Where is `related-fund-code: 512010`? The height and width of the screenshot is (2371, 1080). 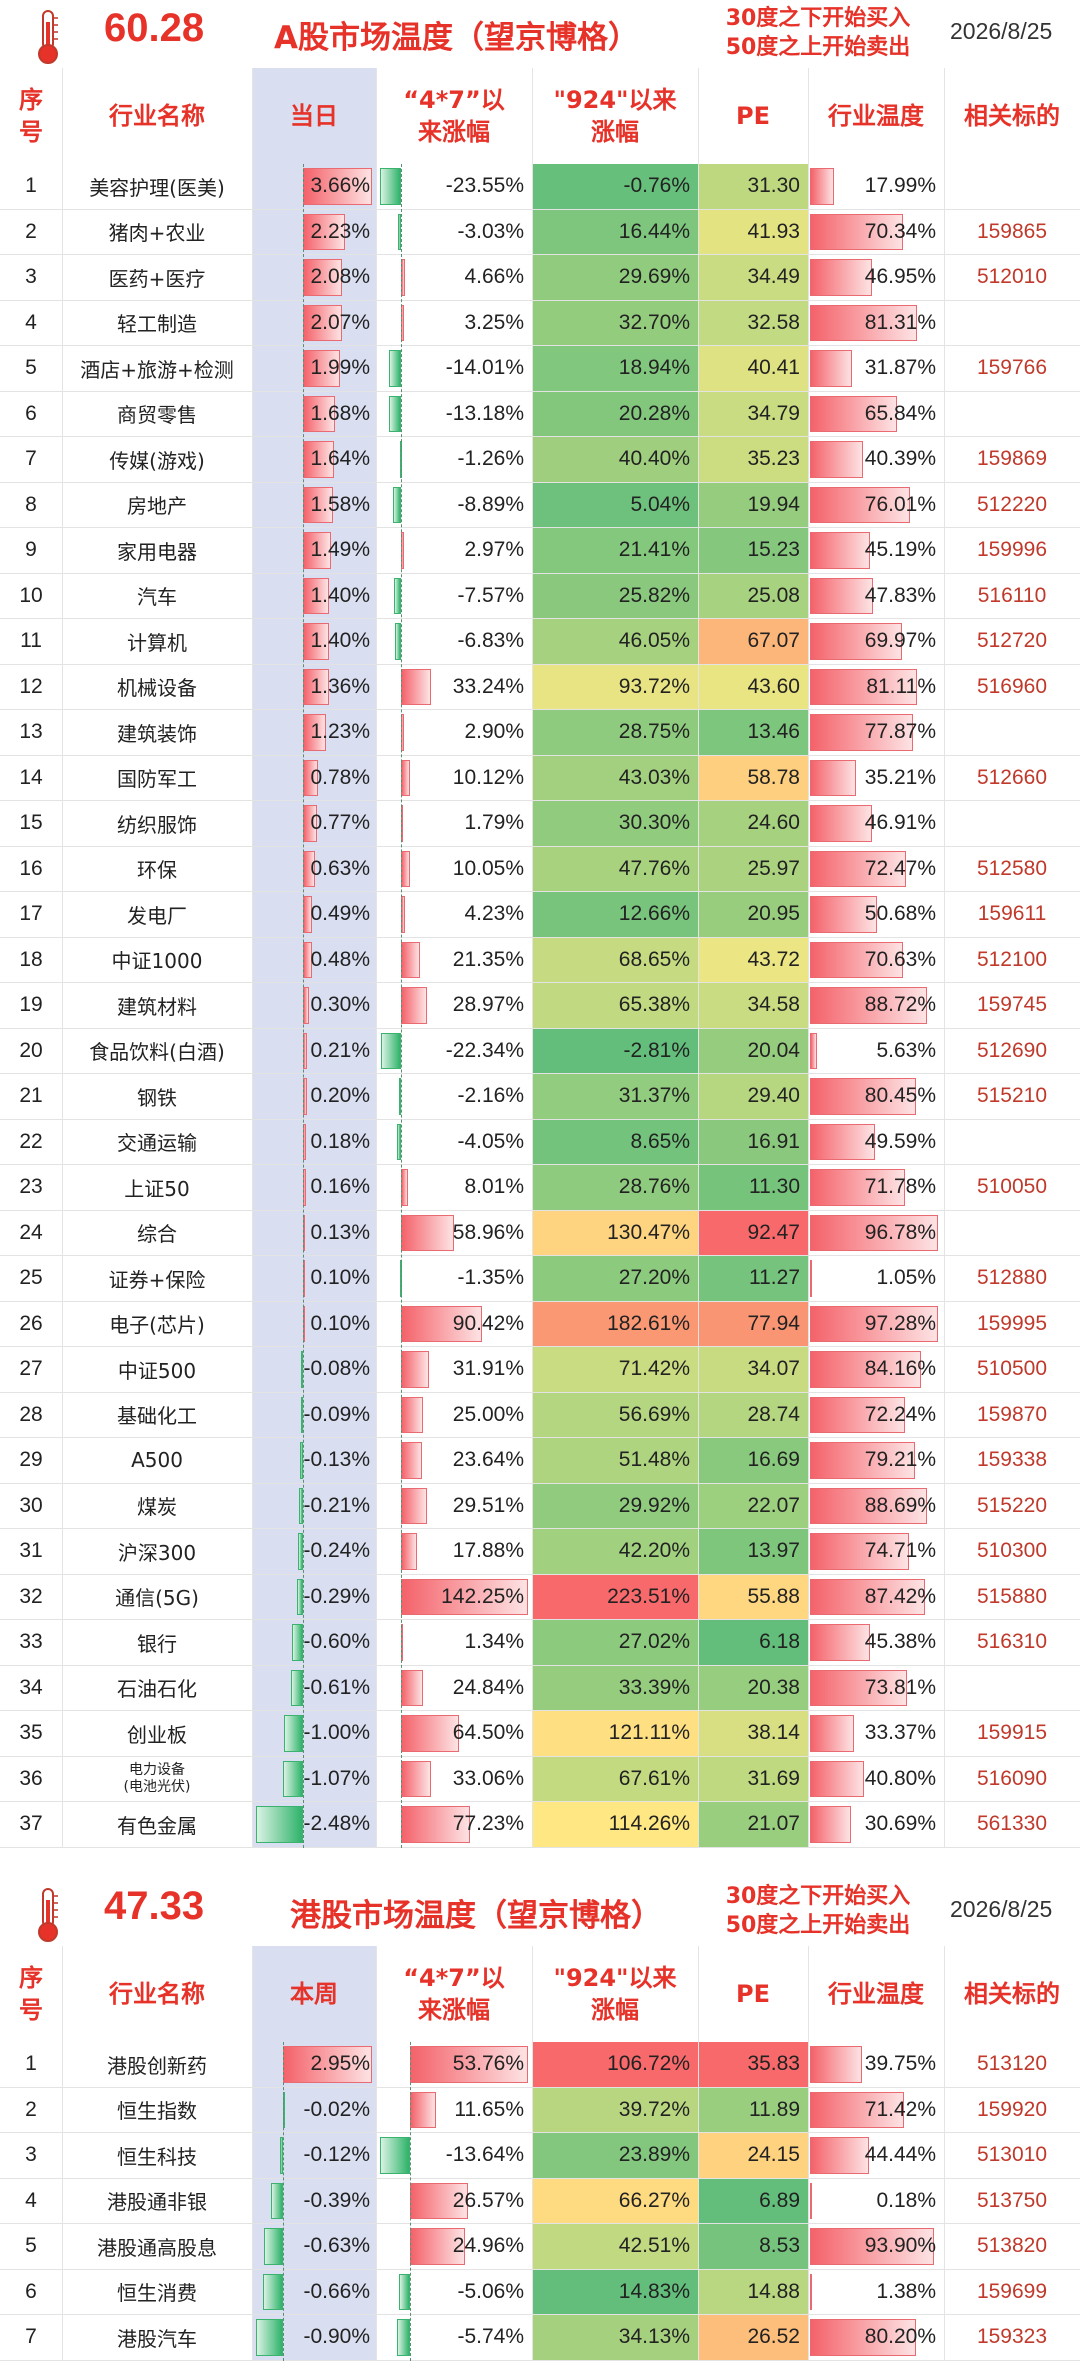
related-fund-code: 512010 is located at coordinates (1012, 277).